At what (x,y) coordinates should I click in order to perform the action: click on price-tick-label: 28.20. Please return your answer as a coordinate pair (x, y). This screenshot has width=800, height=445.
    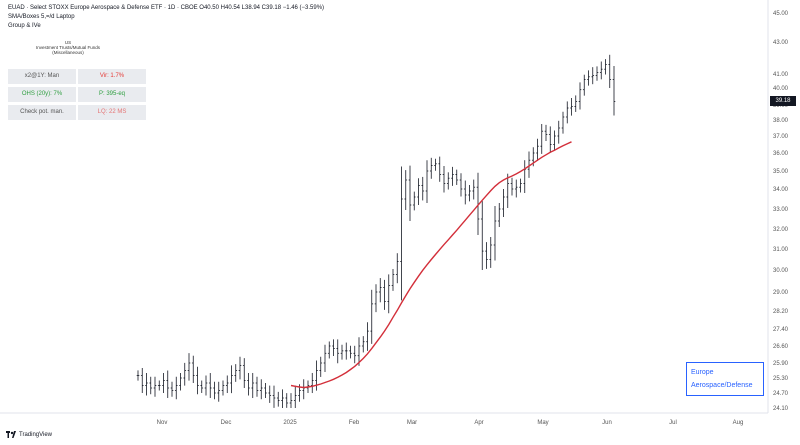
    Looking at the image, I should click on (781, 312).